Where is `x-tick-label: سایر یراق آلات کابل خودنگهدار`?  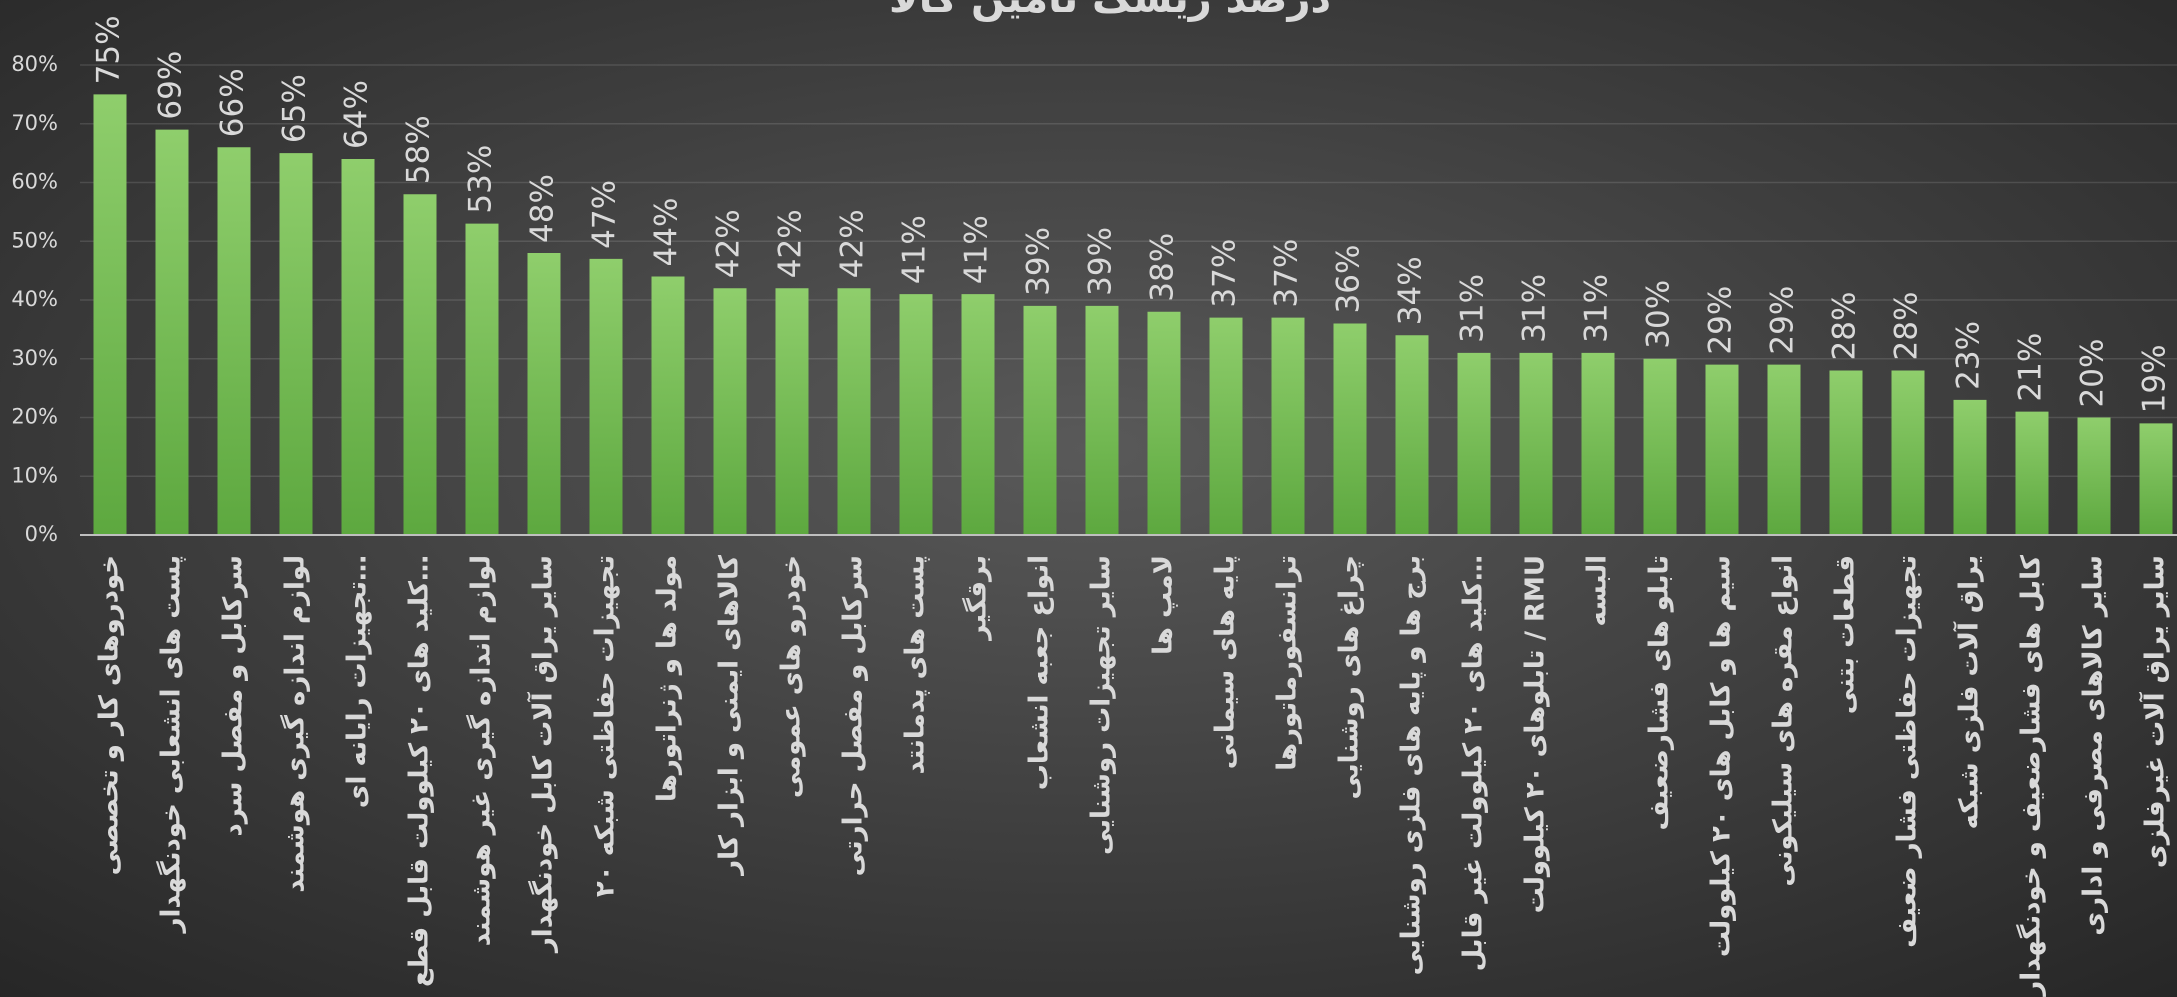 x-tick-label: سایر یراق آلات کابل خودنگهدار is located at coordinates (543, 754).